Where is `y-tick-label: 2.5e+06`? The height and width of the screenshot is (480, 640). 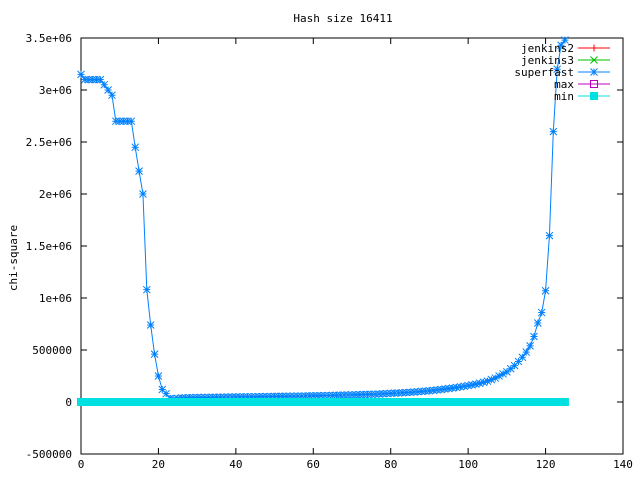
y-tick-label: 2.5e+06 is located at coordinates (49, 142).